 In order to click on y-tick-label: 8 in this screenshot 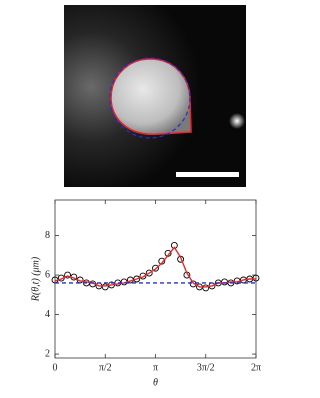, I will do `click(47, 235)`.